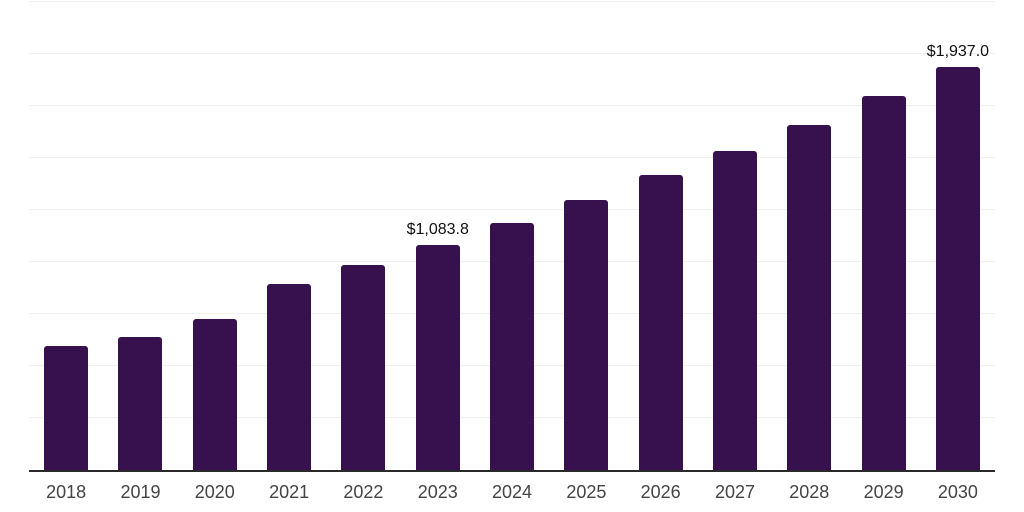  What do you see at coordinates (66, 492) in the screenshot?
I see `x-label-2018: 2018` at bounding box center [66, 492].